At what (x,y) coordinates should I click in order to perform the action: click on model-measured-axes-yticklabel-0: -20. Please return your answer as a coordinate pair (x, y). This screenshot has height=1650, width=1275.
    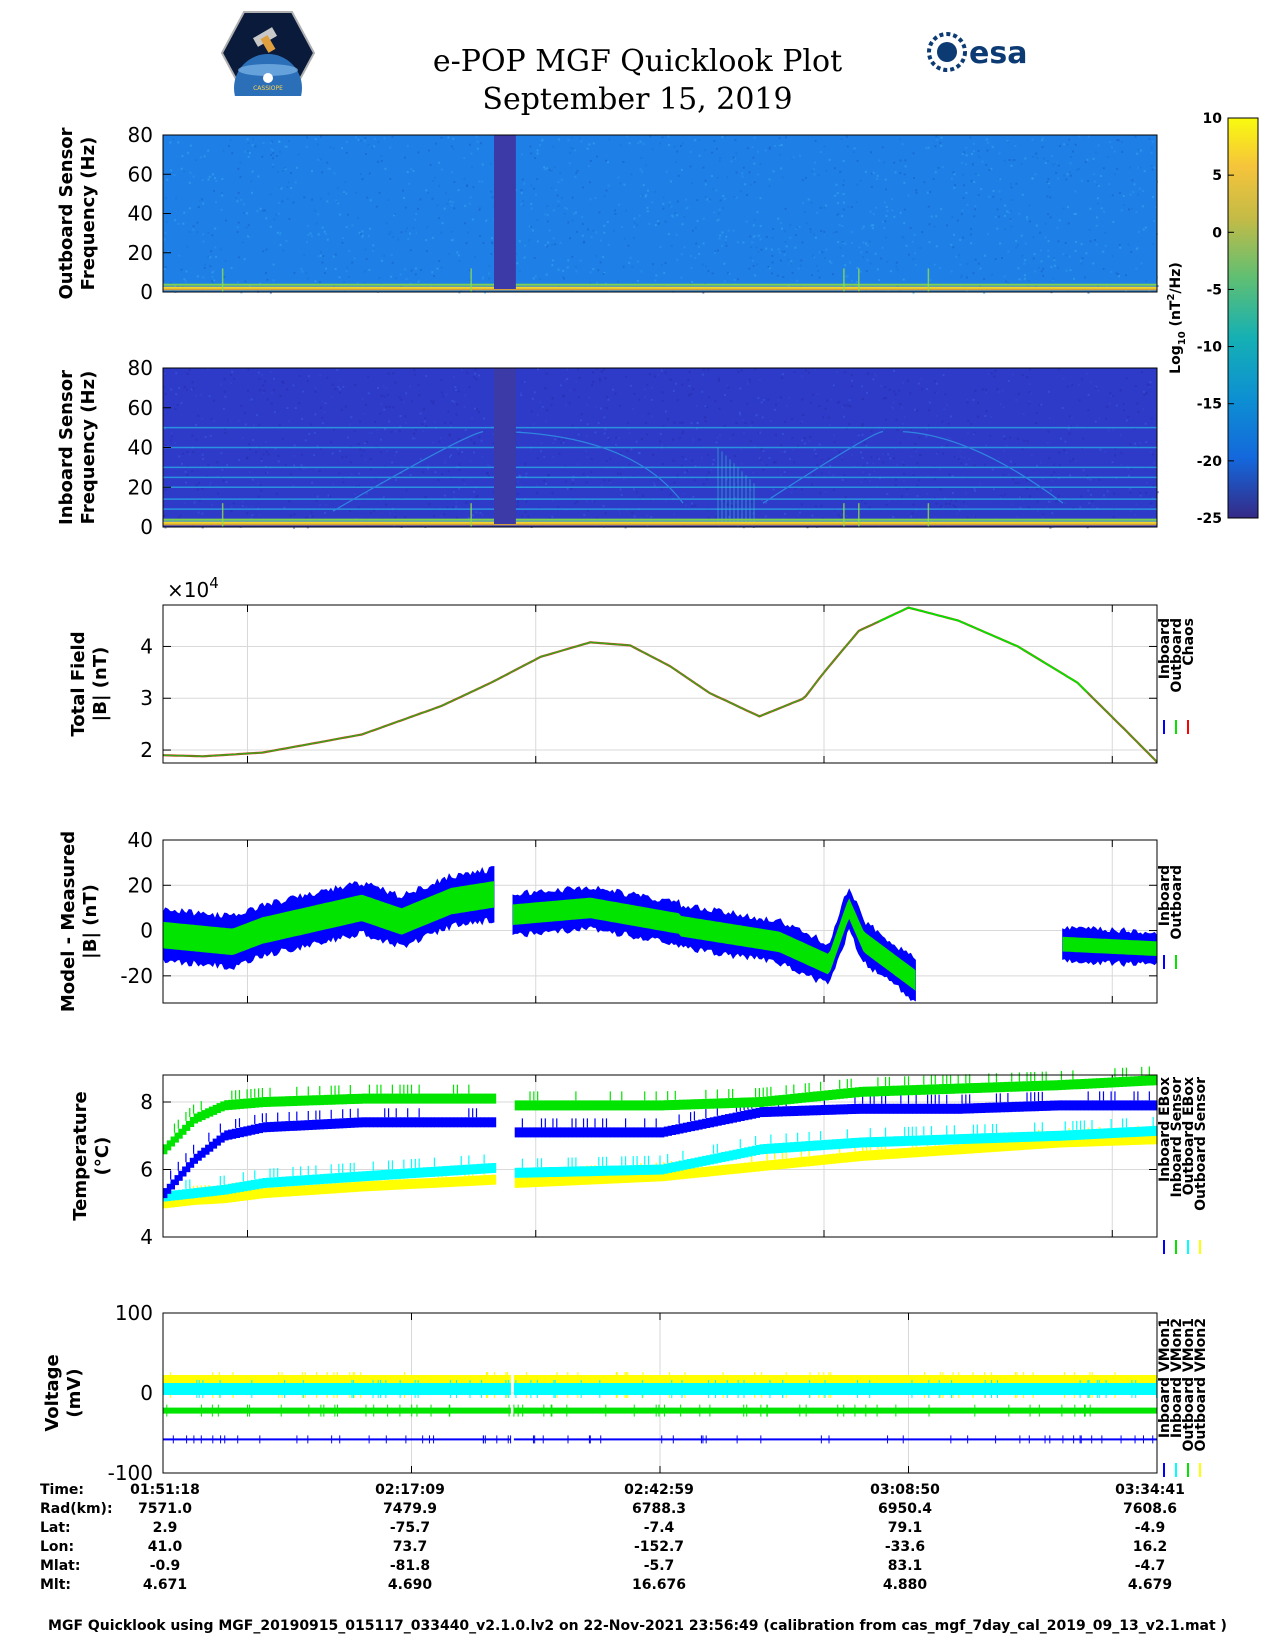
    Looking at the image, I should click on (136, 976).